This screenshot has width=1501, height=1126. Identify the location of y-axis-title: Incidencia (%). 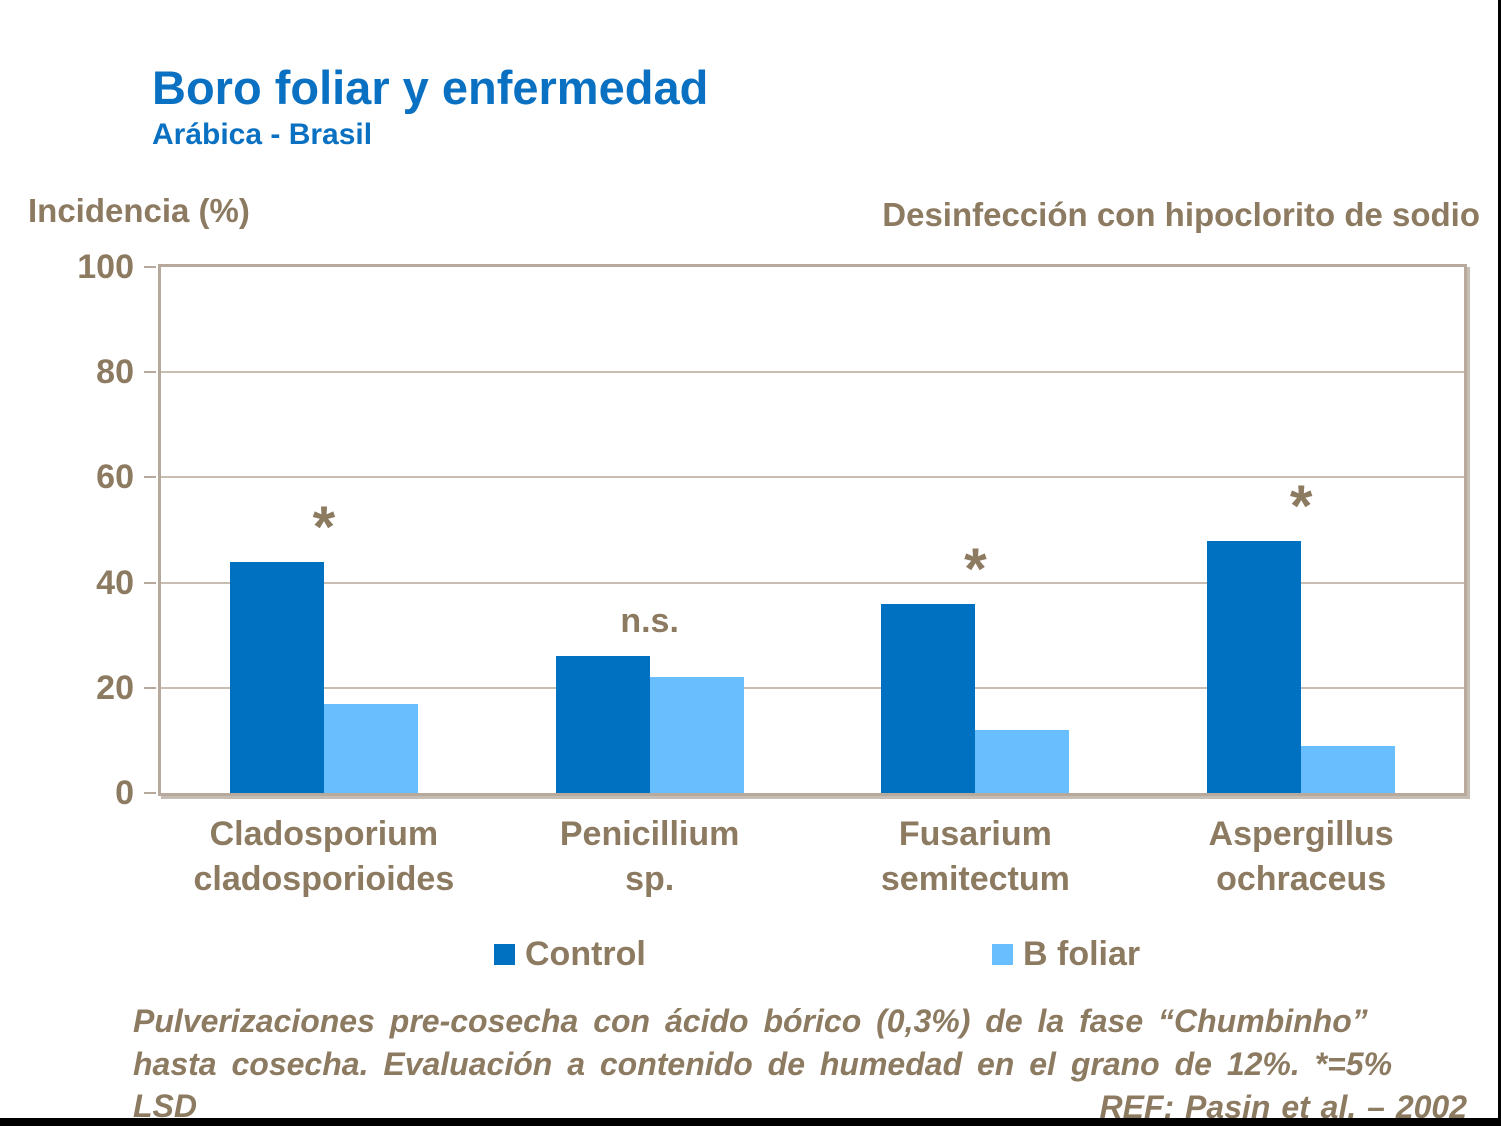
(139, 210).